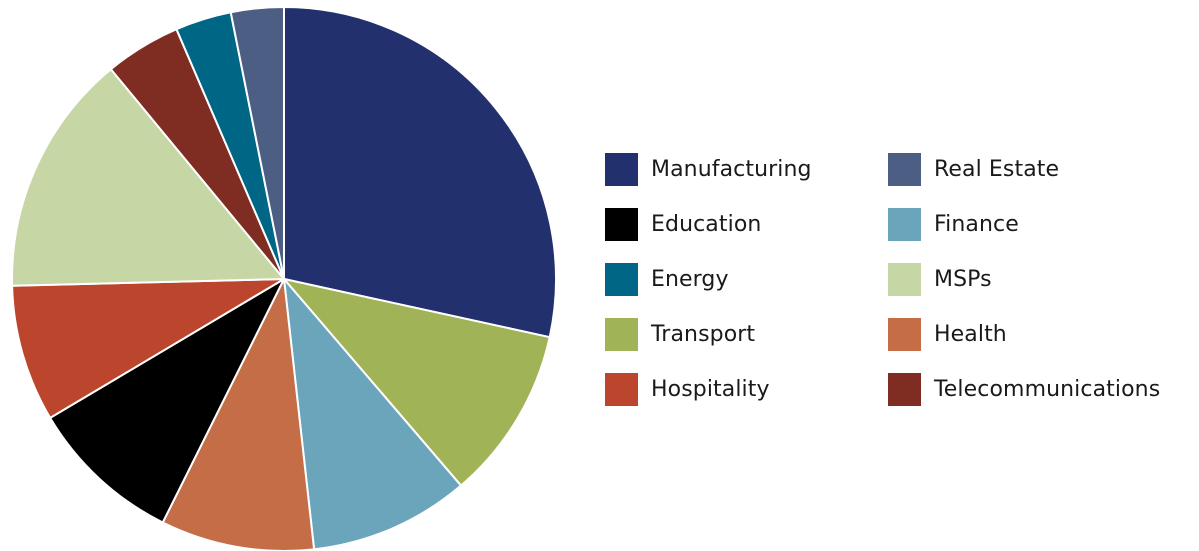 The image size is (1199, 551). I want to click on legend-label-hospitality: Hospitality, so click(710, 389).